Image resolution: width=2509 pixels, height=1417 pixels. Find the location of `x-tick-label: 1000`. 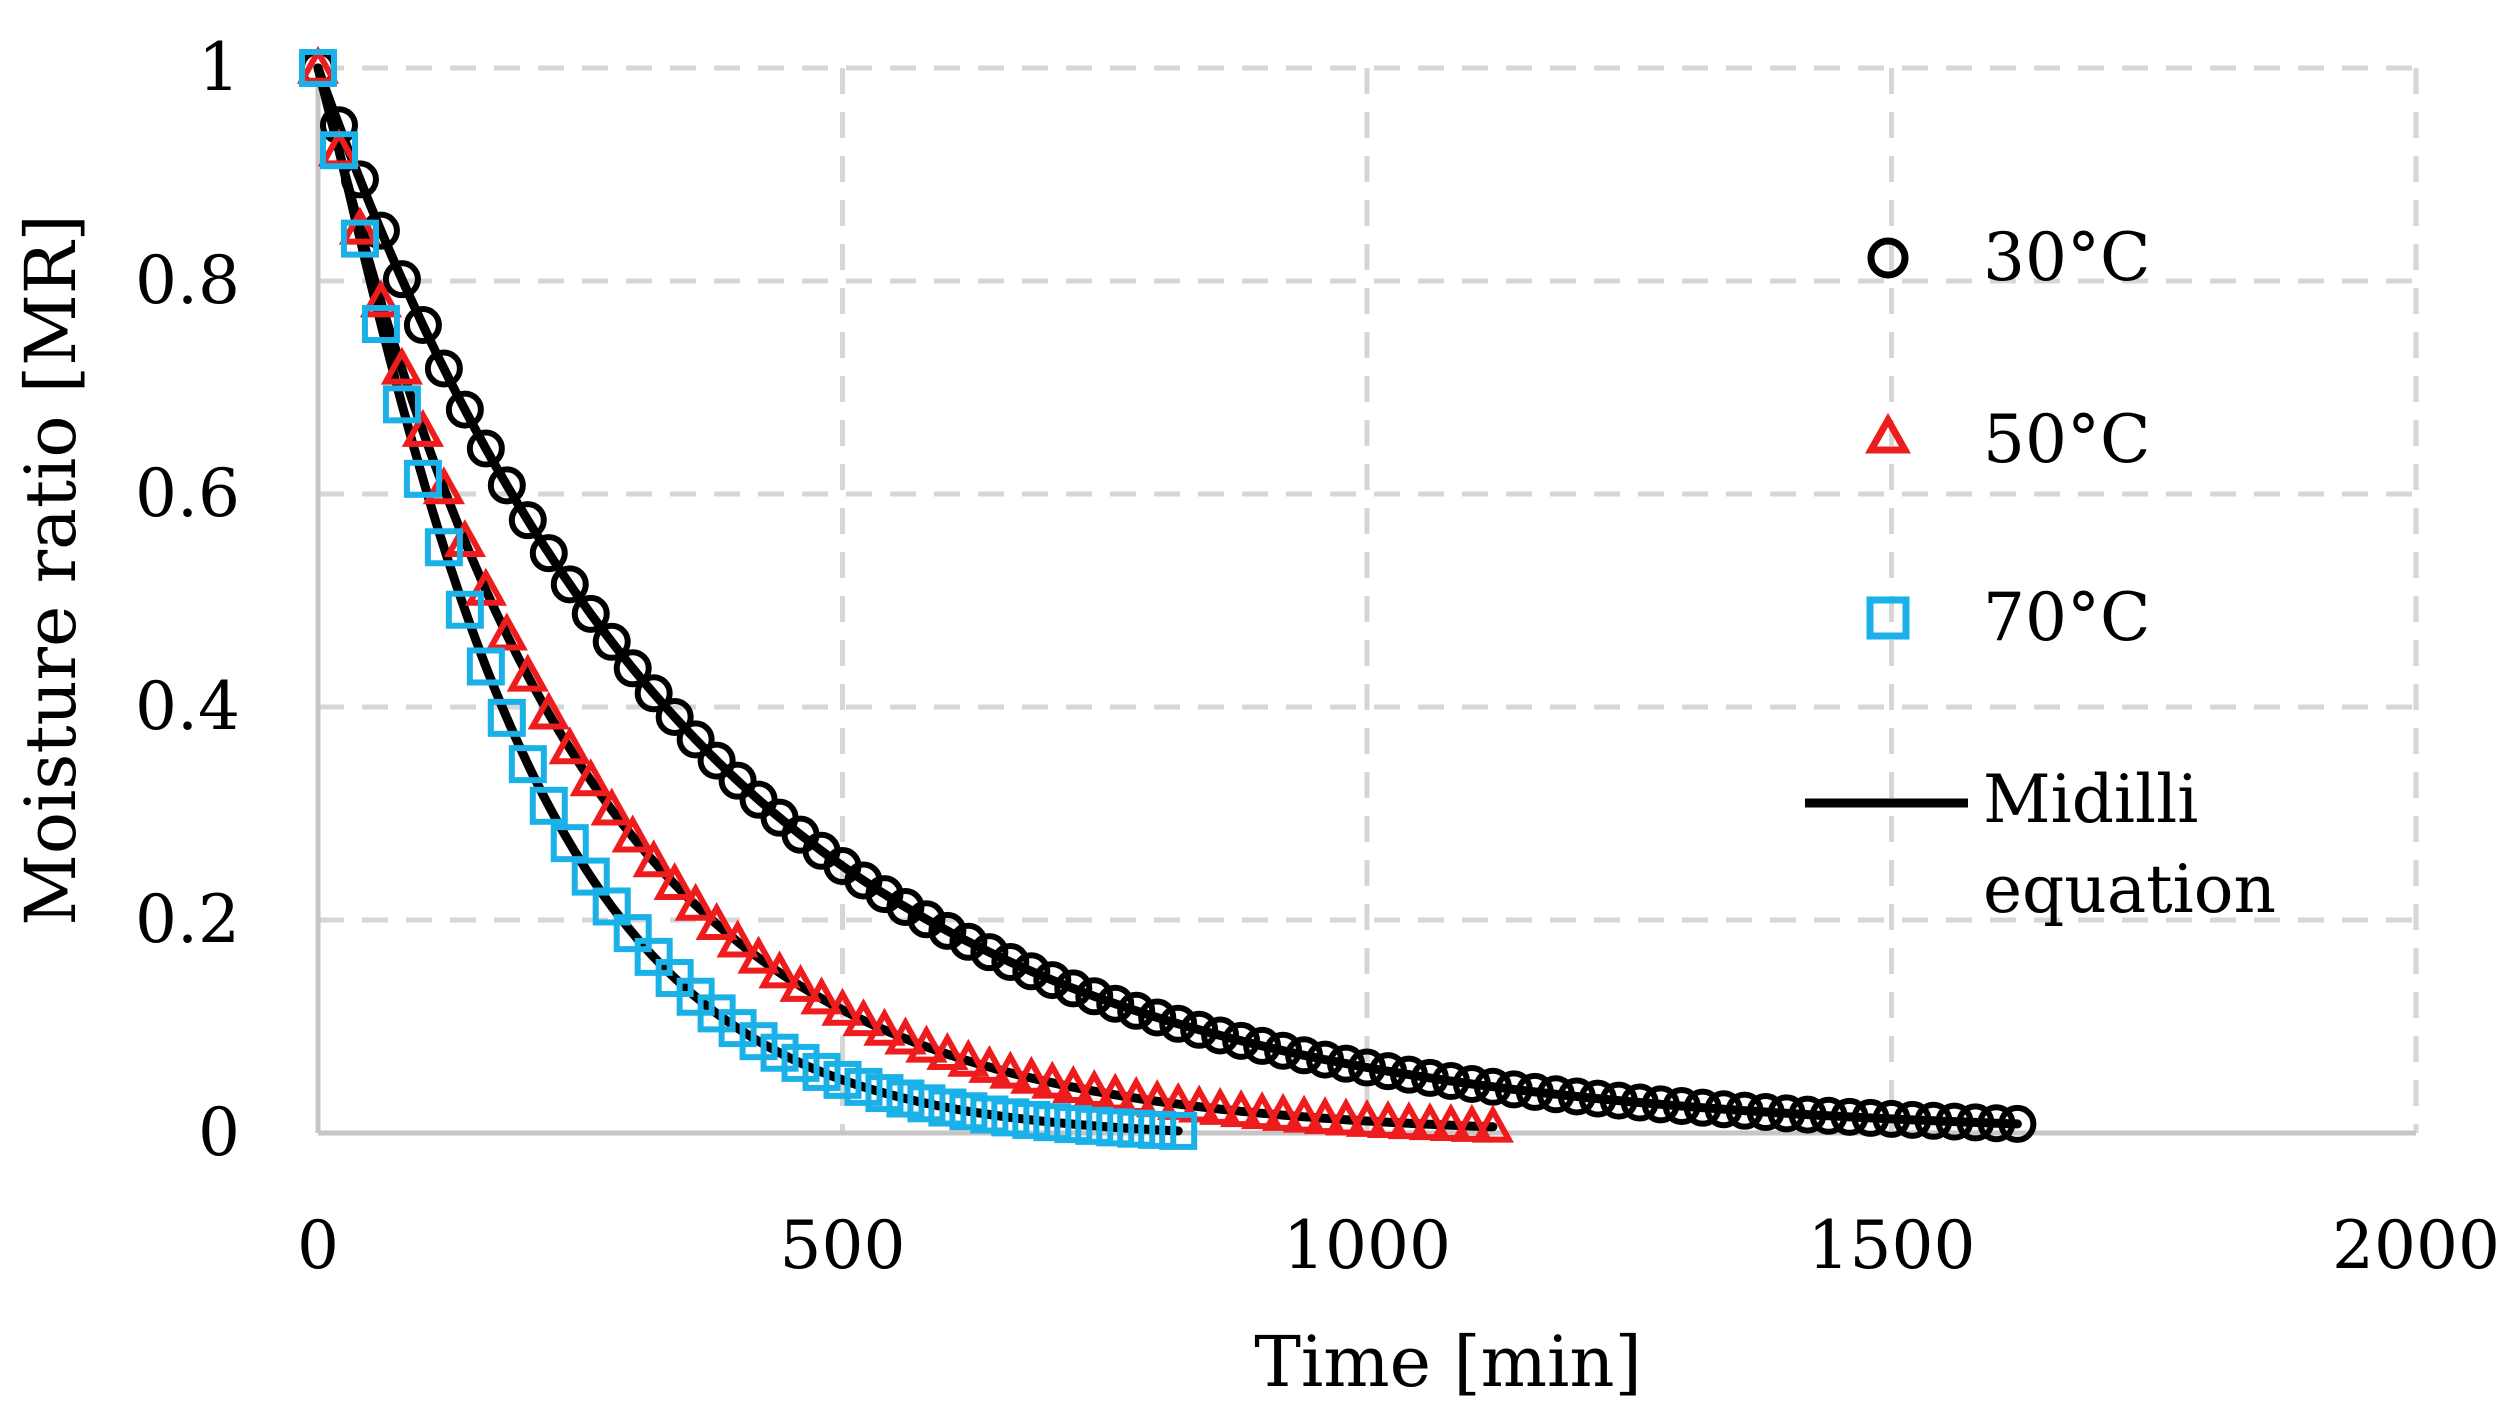

x-tick-label: 1000 is located at coordinates (1367, 1245).